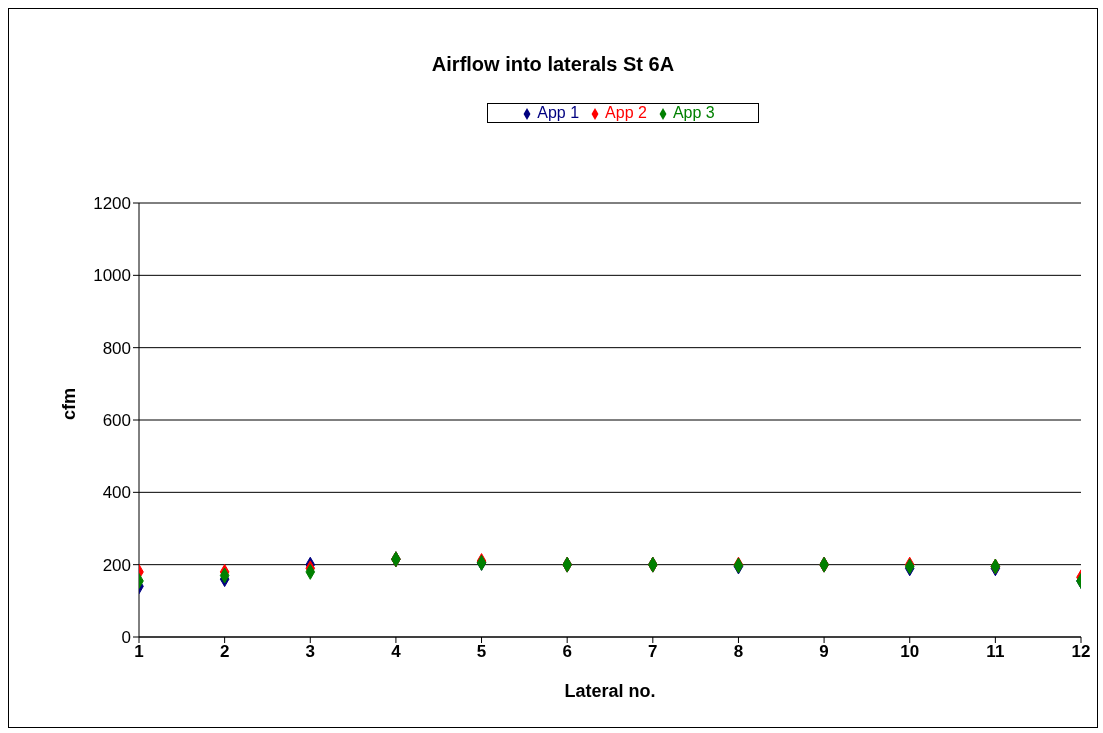 This screenshot has width=1103, height=733. I want to click on y-tick-label: 0, so click(126, 638).